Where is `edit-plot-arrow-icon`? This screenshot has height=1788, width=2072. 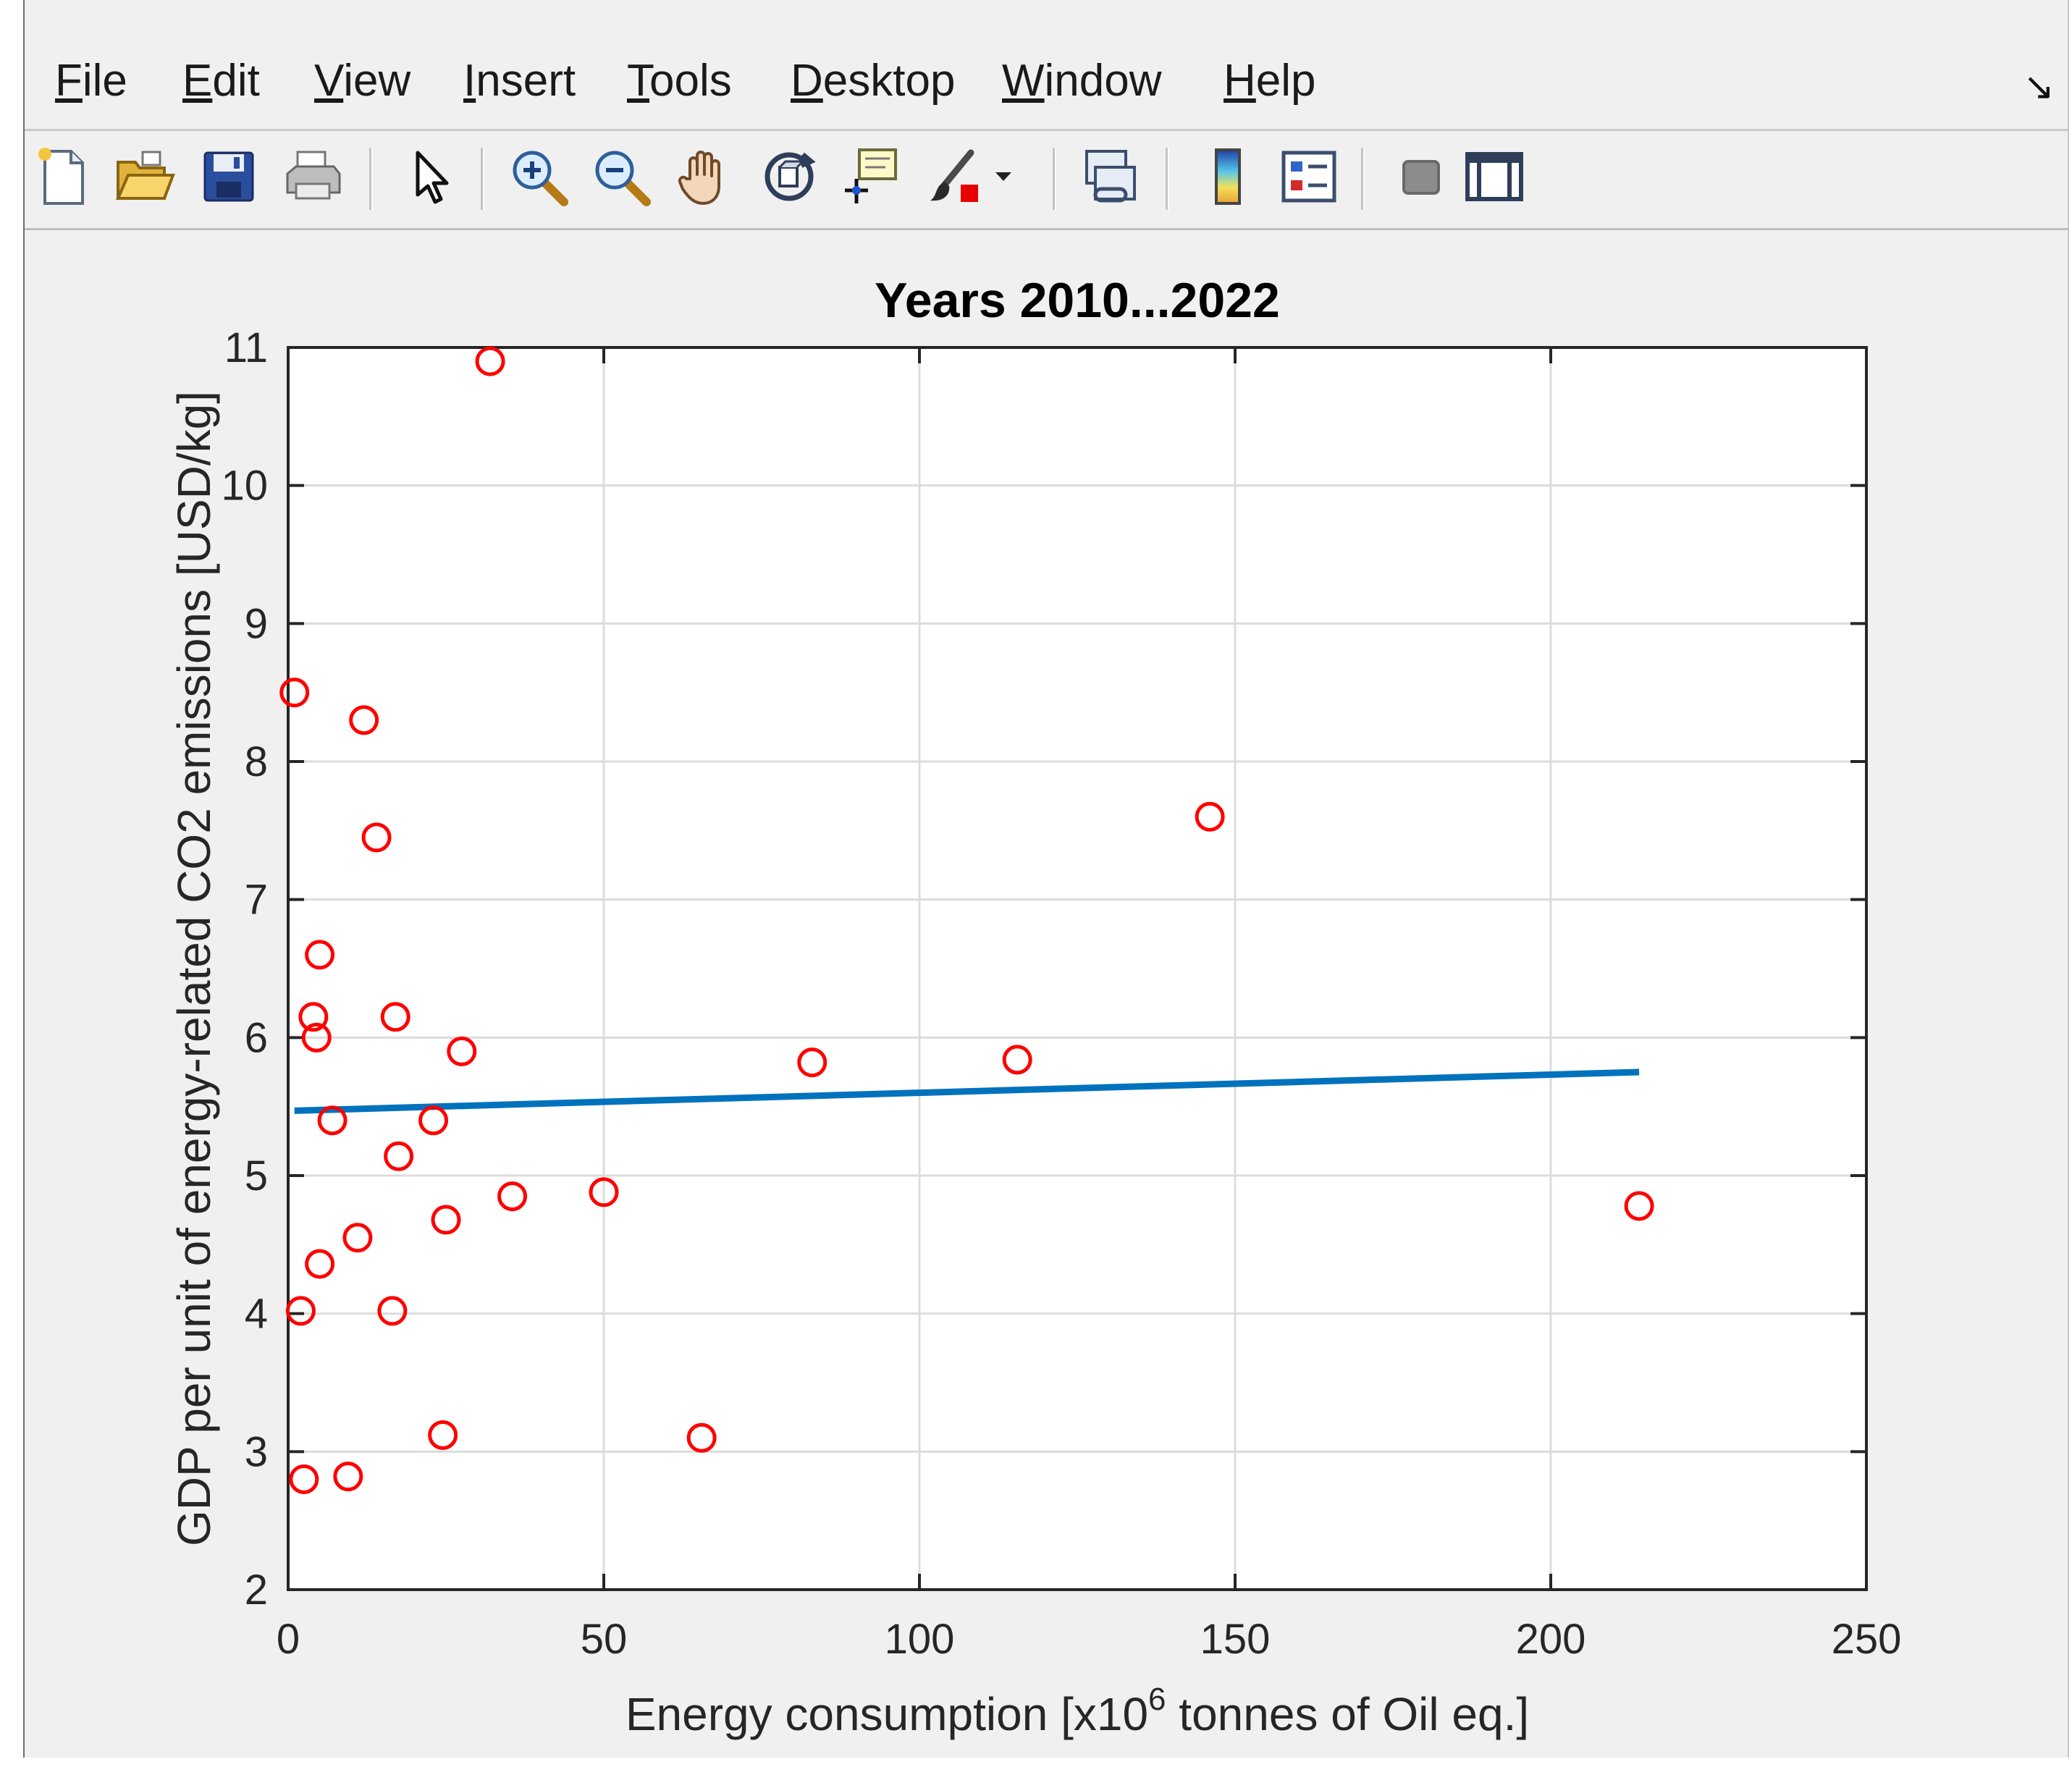 edit-plot-arrow-icon is located at coordinates (428, 176).